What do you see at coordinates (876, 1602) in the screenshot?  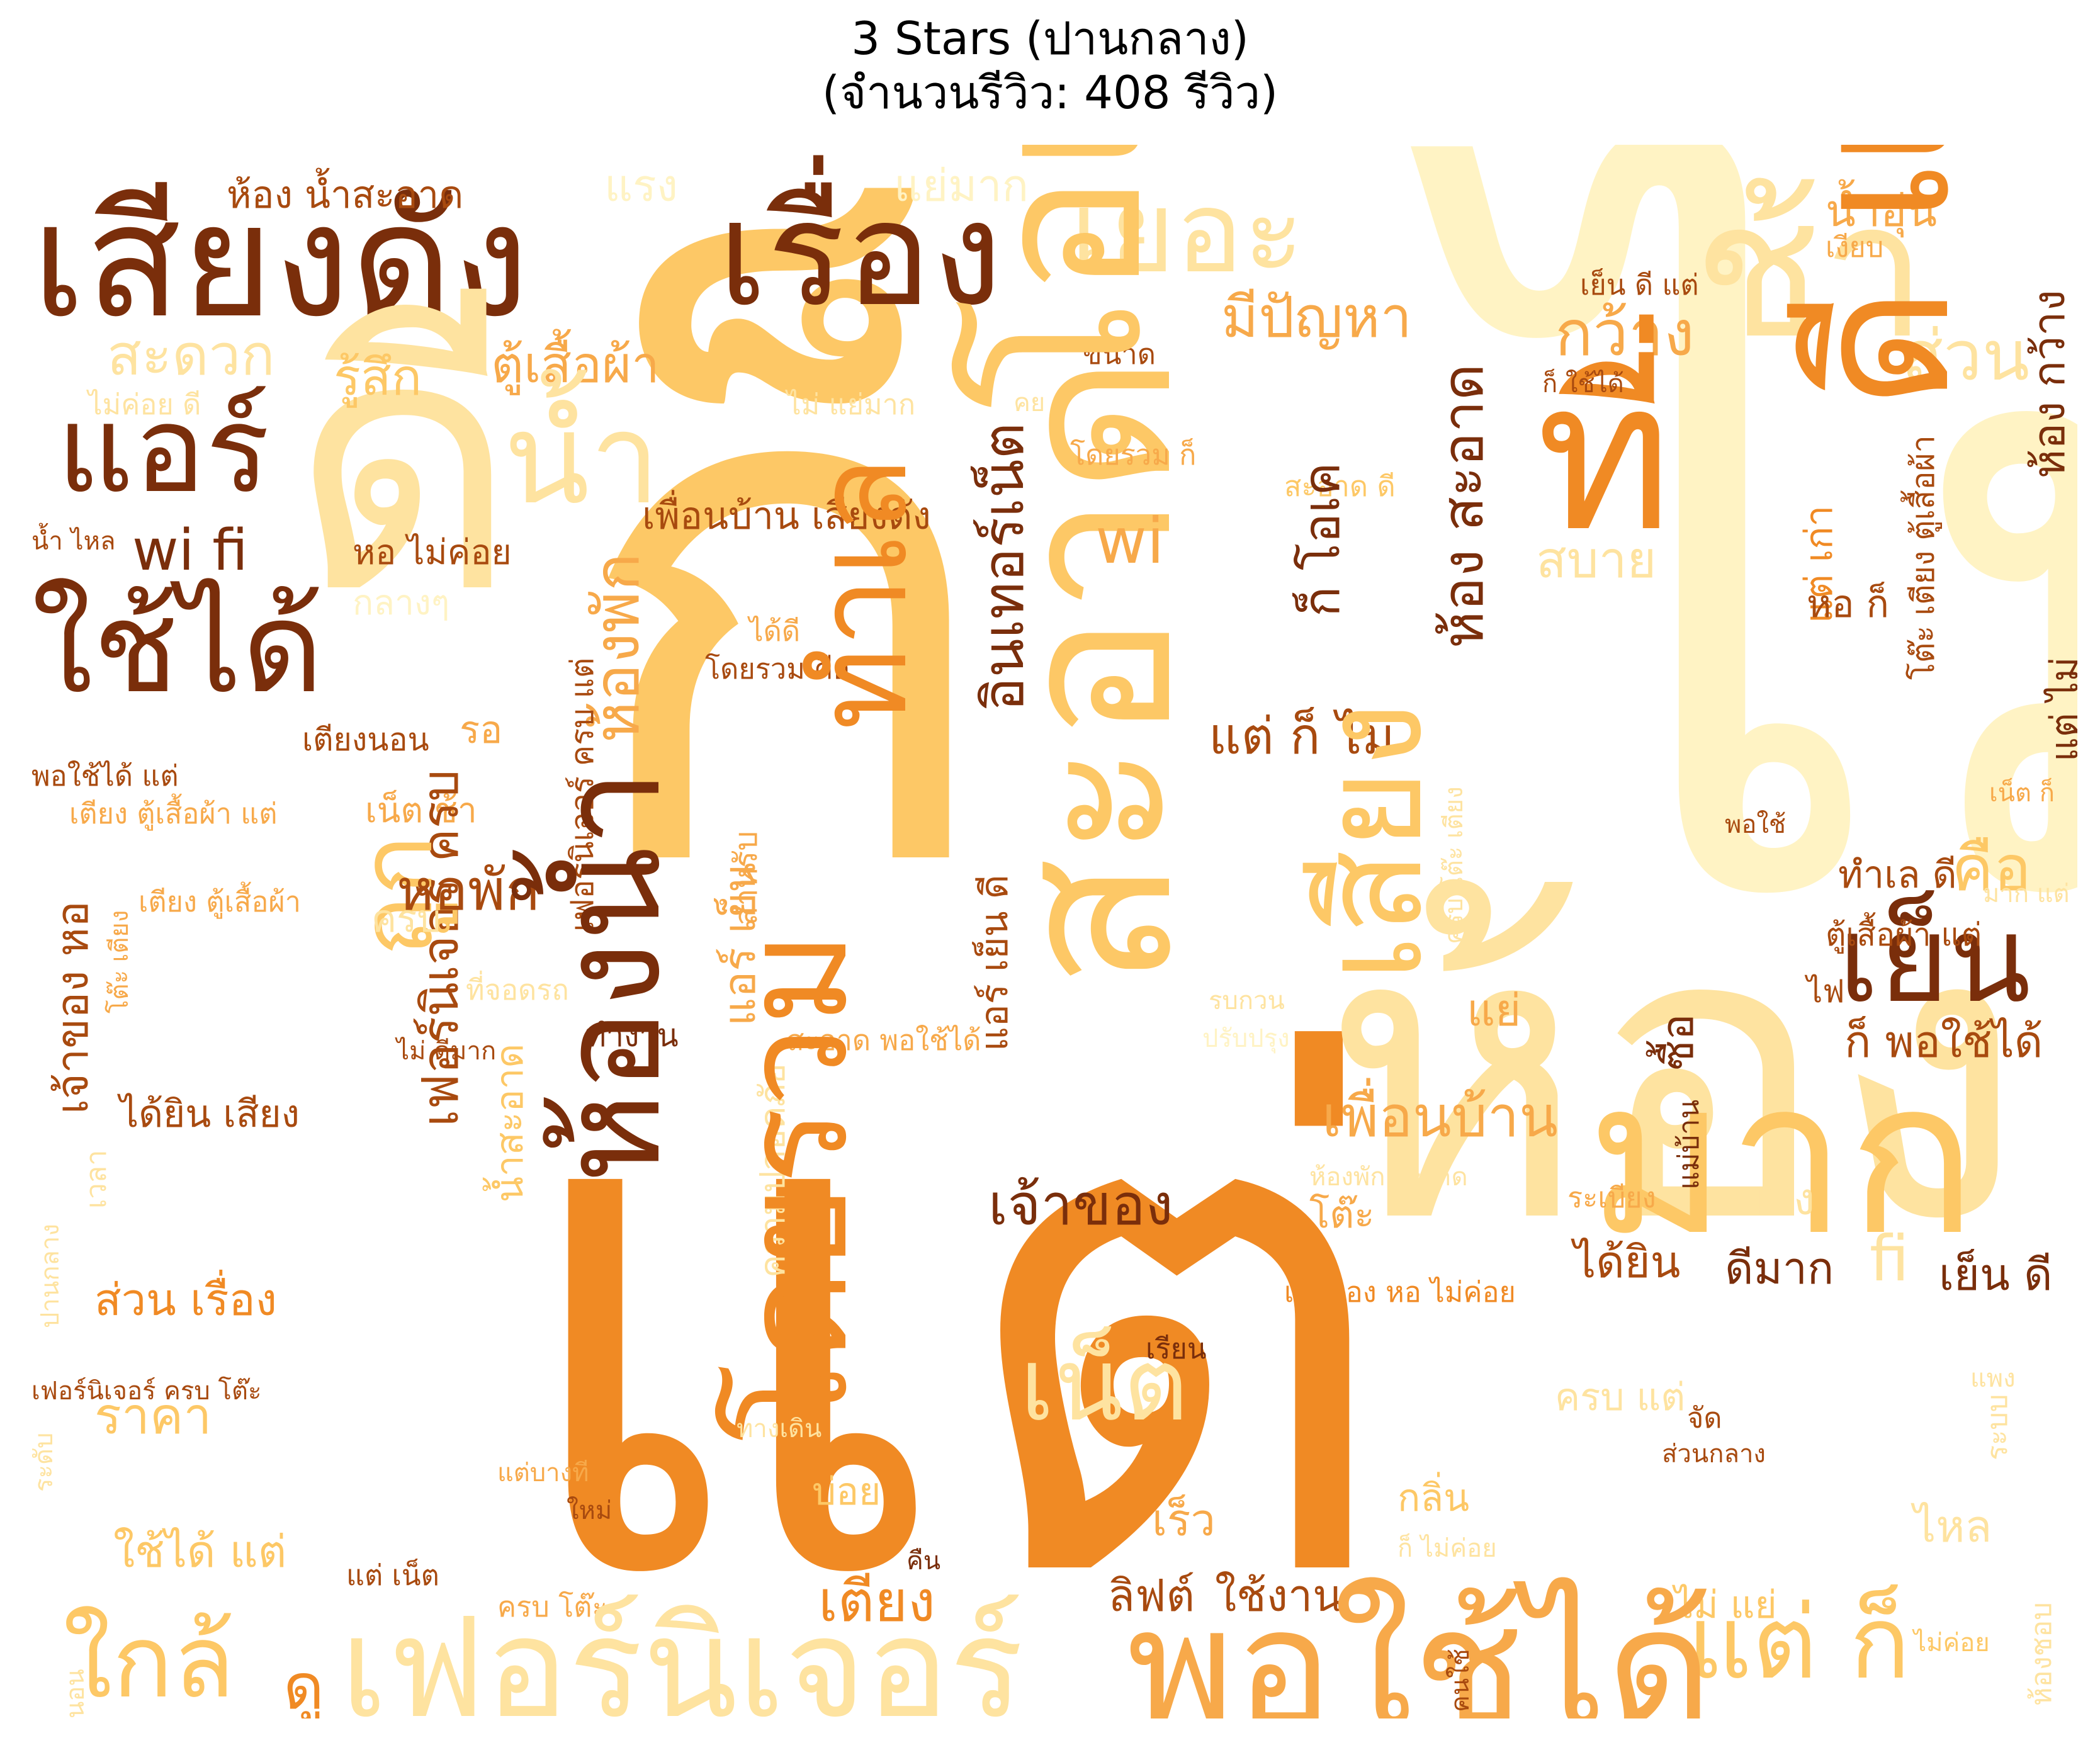 I see `word-cloud-term: เตียง` at bounding box center [876, 1602].